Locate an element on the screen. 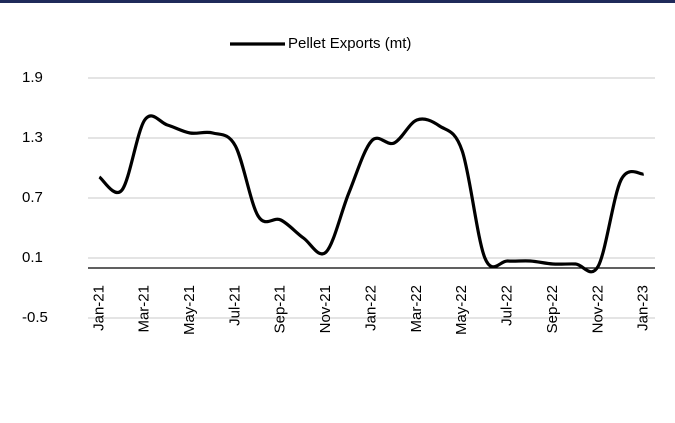 The image size is (675, 423). x-tick-label: Jan-23 is located at coordinates (643, 308).